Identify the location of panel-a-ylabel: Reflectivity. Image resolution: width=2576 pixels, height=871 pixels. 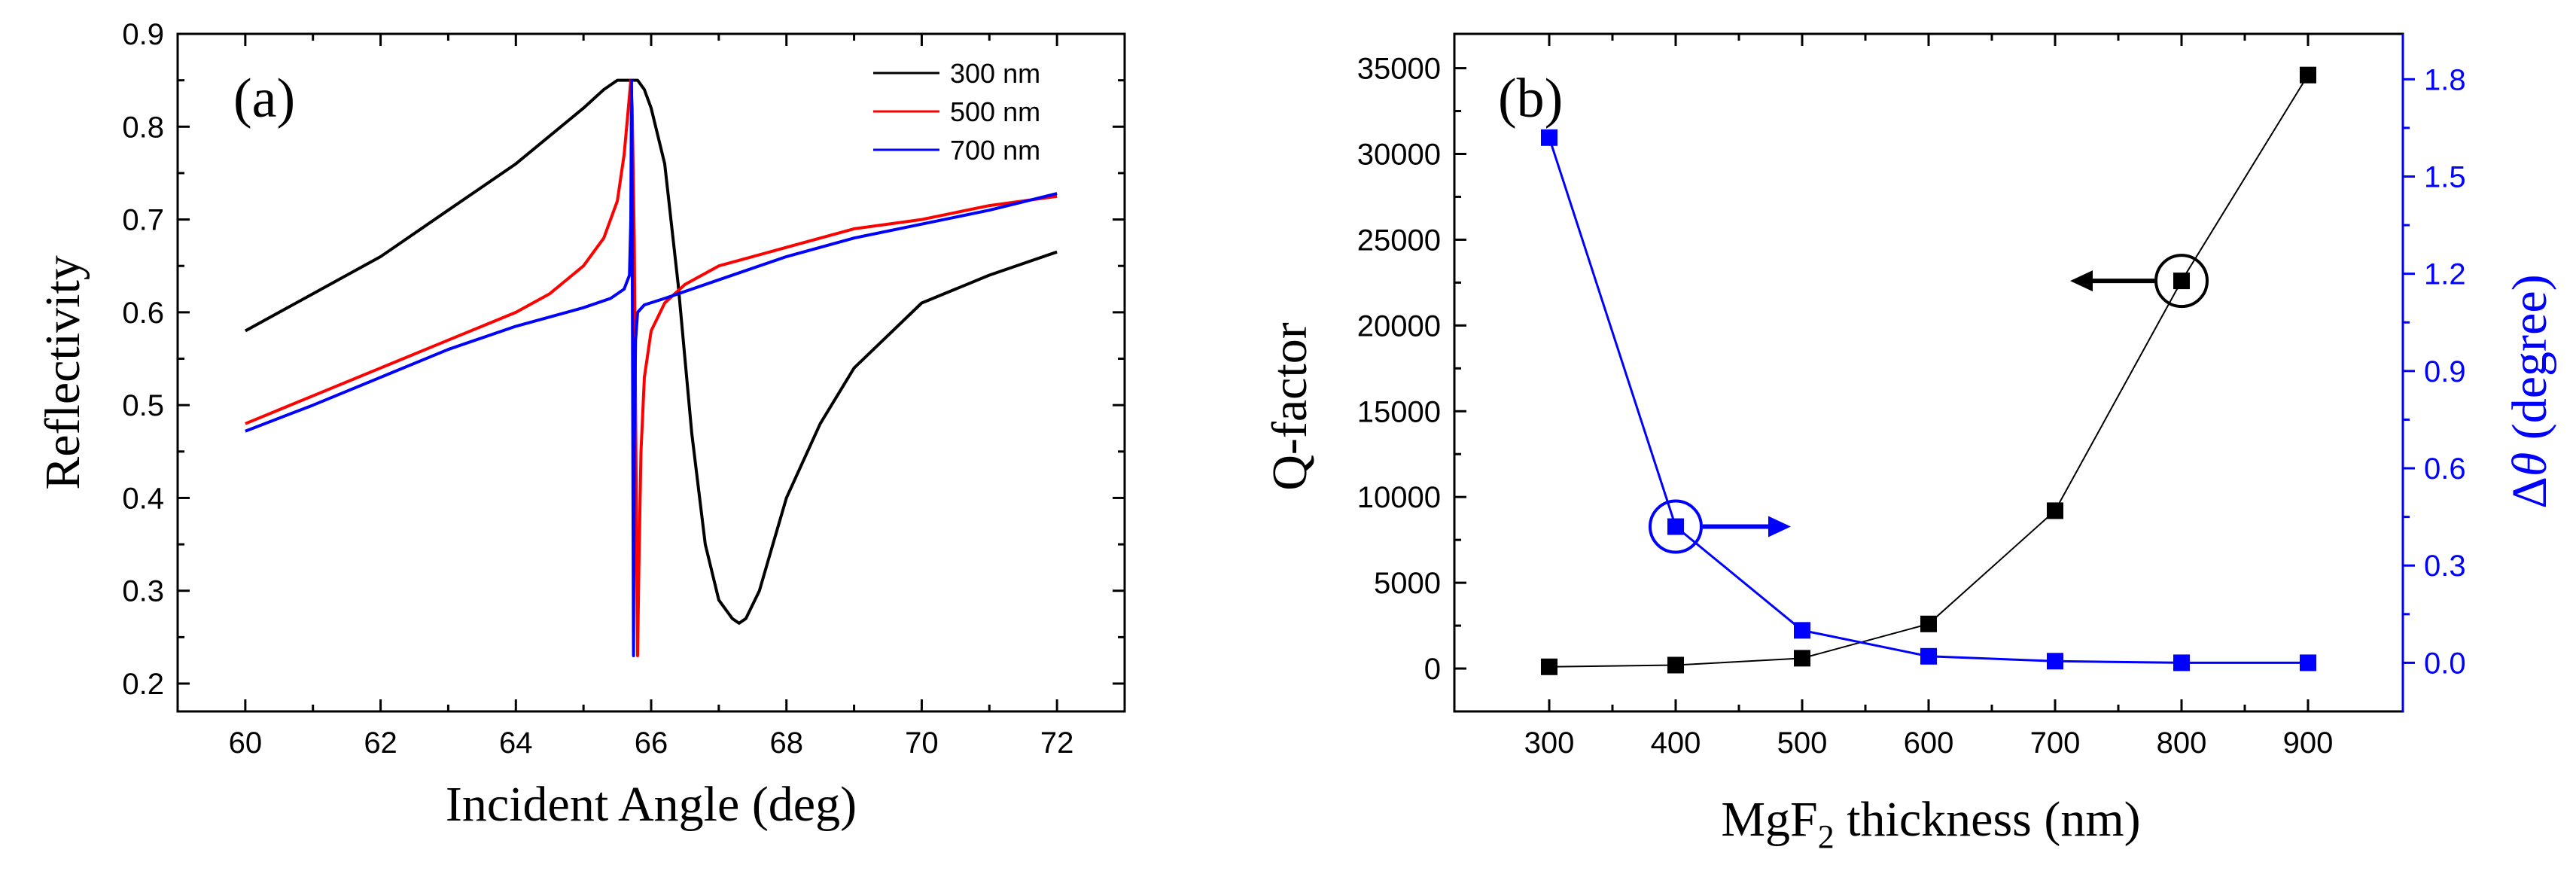
(62, 372).